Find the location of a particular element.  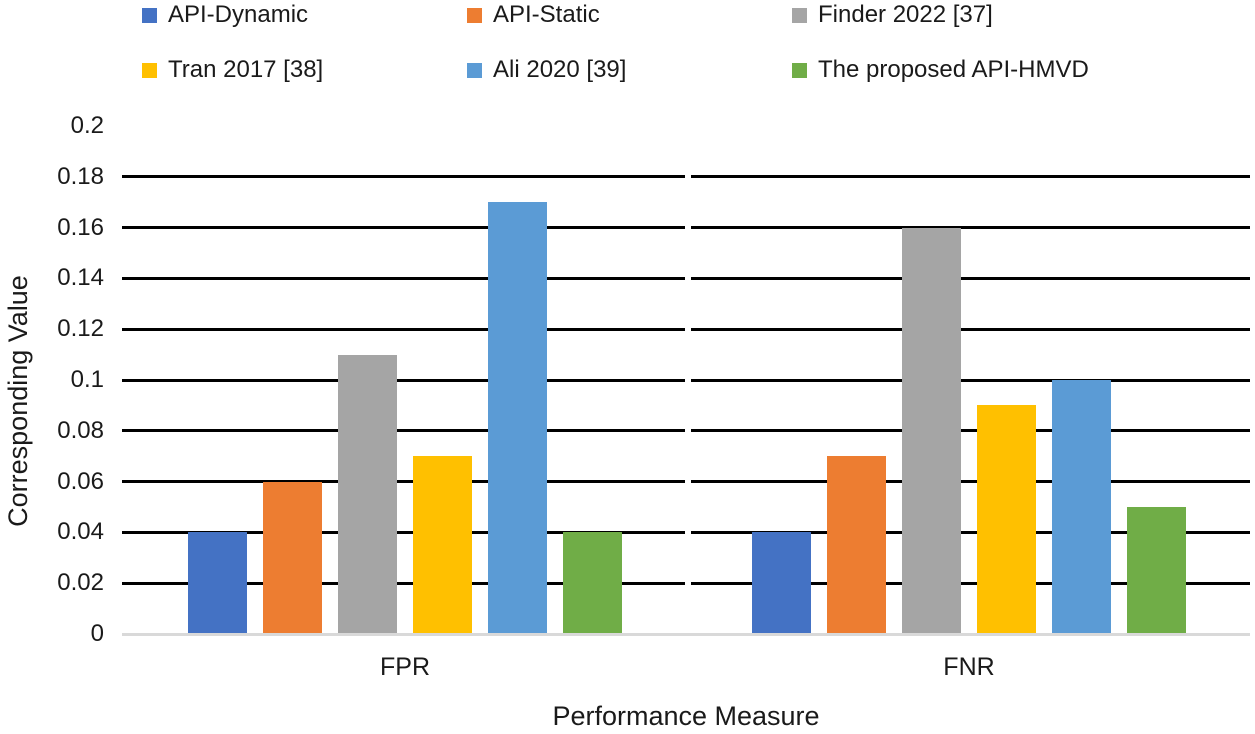

legend-item-5: The proposed API-HMVD is located at coordinates (940, 70).